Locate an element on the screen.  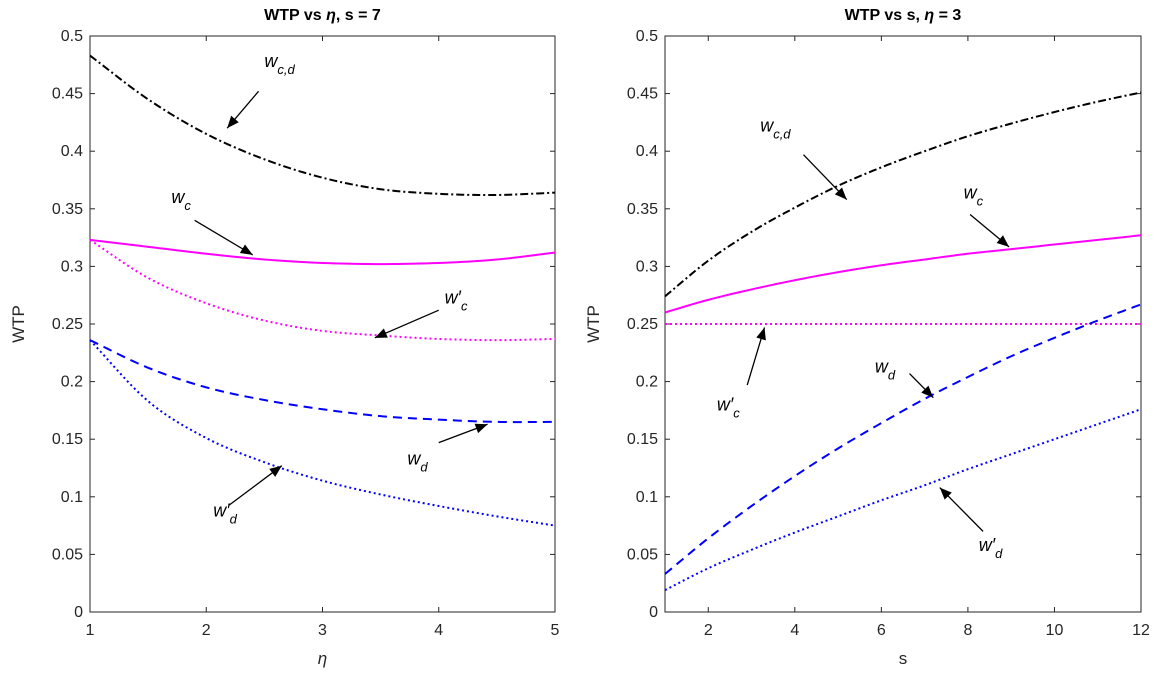
x-tick-label: 6 is located at coordinates (881, 630).